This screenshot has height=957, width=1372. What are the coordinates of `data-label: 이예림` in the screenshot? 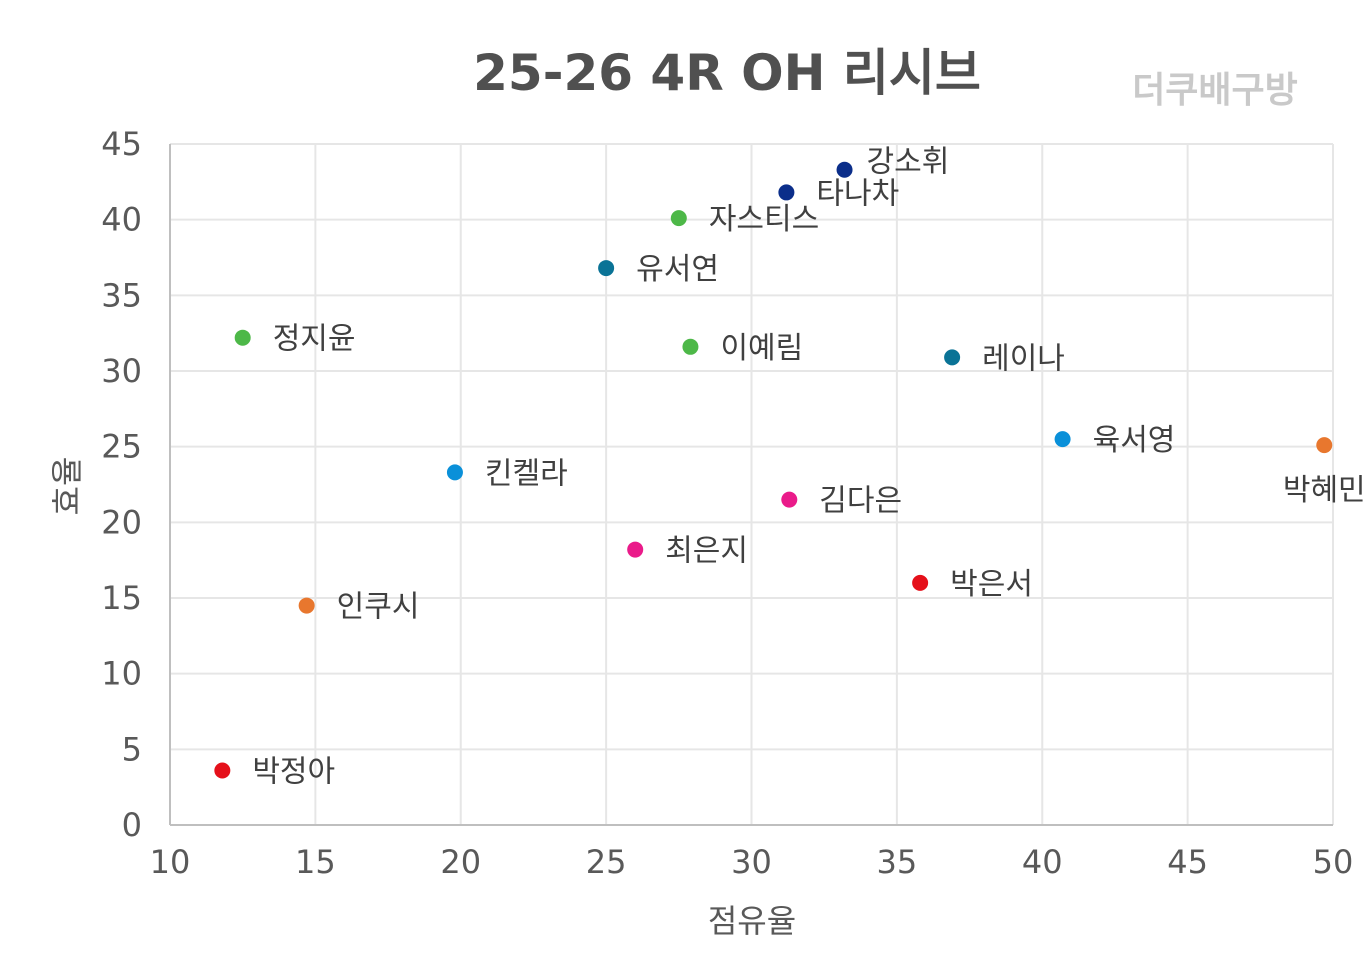 It's located at (761, 348).